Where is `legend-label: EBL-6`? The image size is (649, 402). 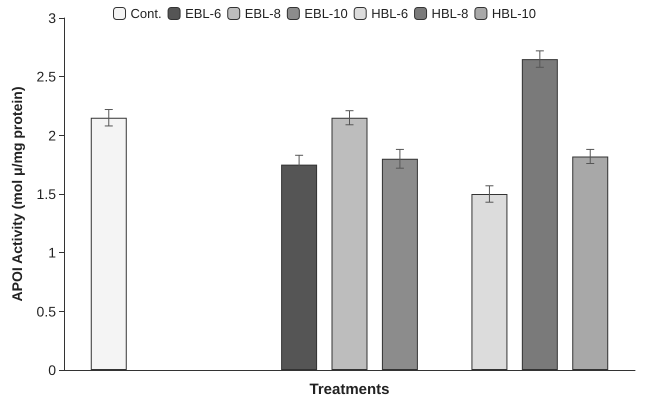
legend-label: EBL-6 is located at coordinates (203, 13).